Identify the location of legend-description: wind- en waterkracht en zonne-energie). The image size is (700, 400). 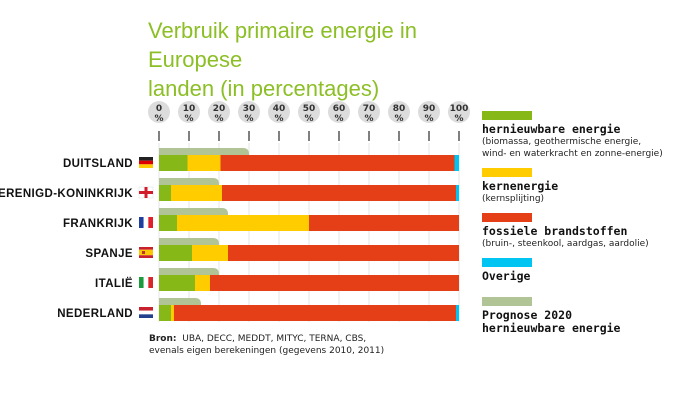
(572, 154).